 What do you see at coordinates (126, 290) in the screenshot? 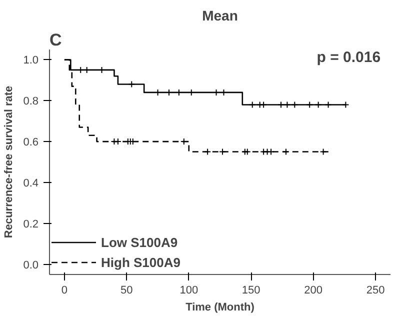
I see `x-tick-label: 50` at bounding box center [126, 290].